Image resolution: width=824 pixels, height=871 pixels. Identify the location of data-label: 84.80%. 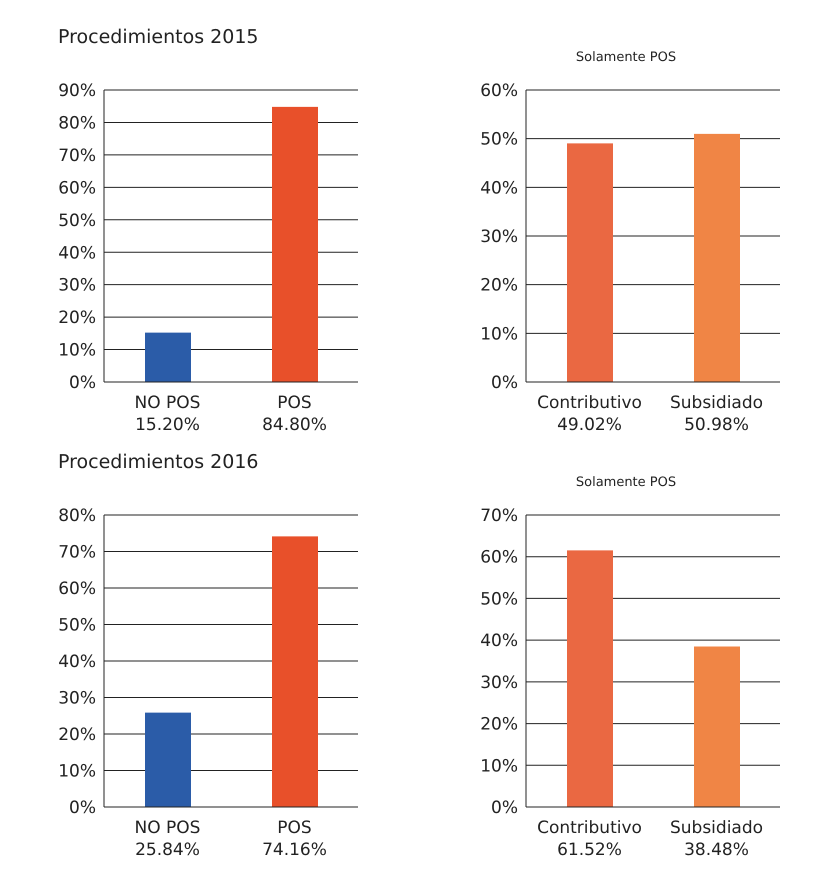
(294, 425).